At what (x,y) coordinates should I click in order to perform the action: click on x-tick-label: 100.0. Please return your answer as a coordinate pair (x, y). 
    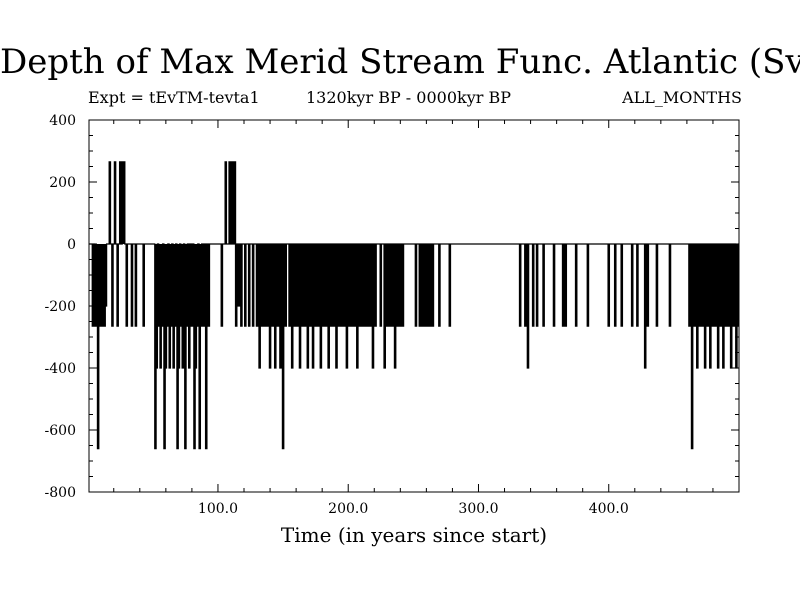
    Looking at the image, I should click on (218, 509).